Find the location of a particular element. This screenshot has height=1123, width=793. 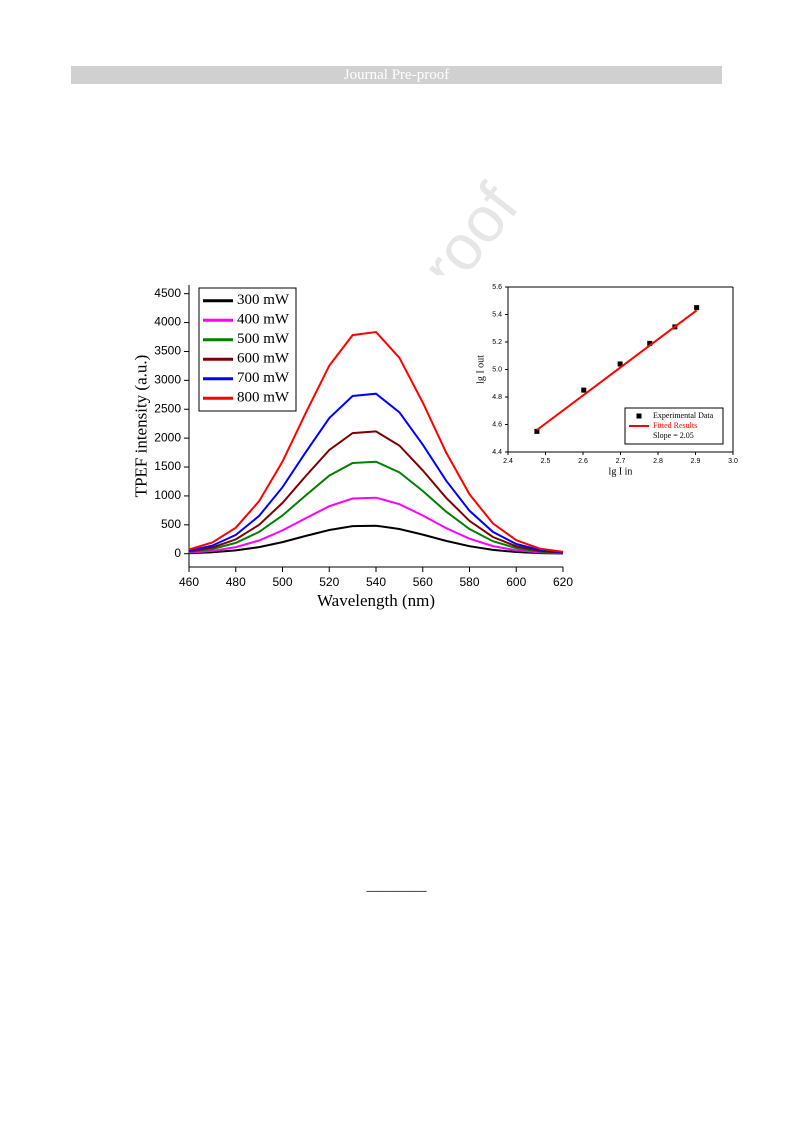

y-tick-label: 500 is located at coordinates (171, 524).